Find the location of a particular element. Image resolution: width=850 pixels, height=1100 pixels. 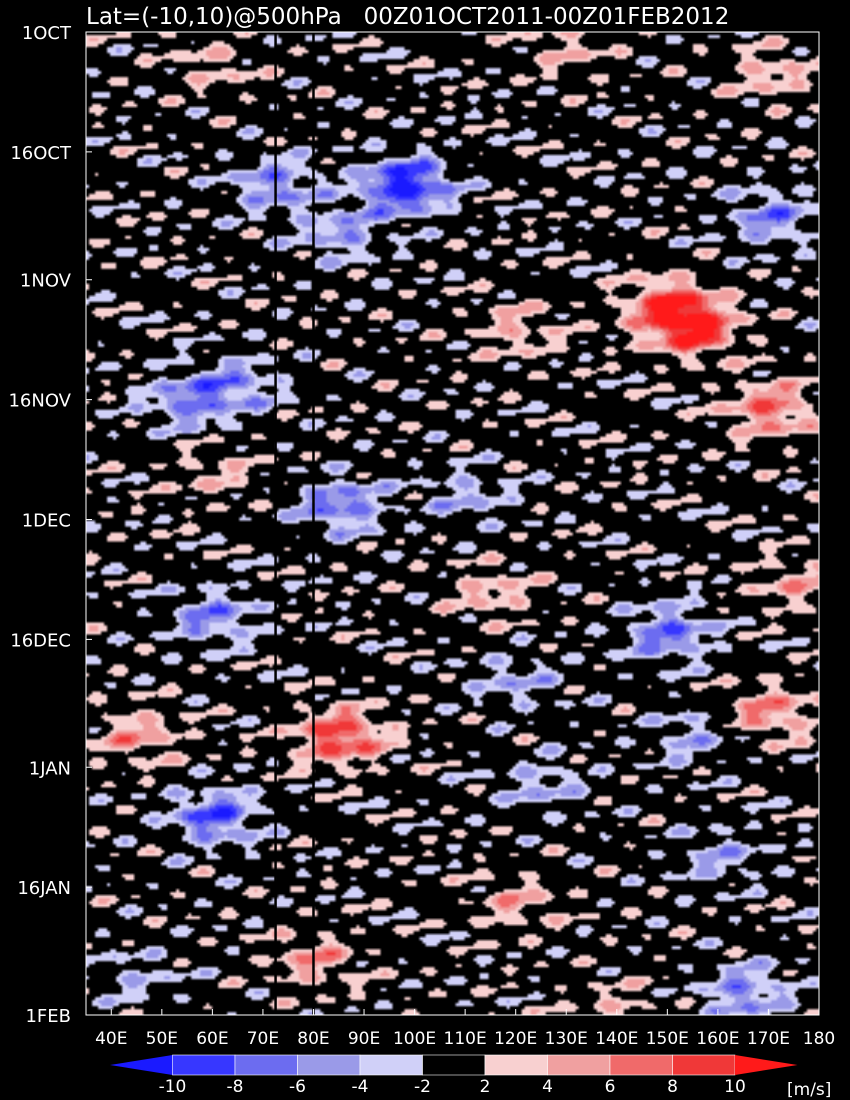

colorbar-unit: [m/s] is located at coordinates (809, 1090).